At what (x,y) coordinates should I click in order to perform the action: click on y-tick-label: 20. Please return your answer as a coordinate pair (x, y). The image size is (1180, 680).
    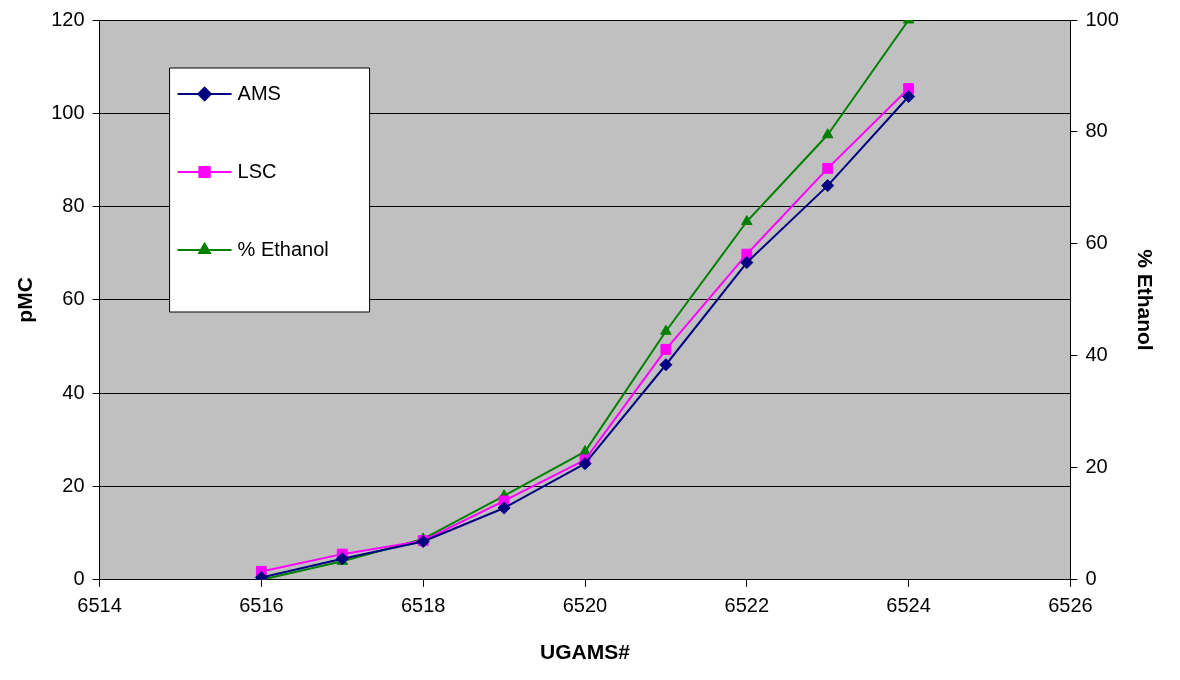
    Looking at the image, I should click on (73, 485).